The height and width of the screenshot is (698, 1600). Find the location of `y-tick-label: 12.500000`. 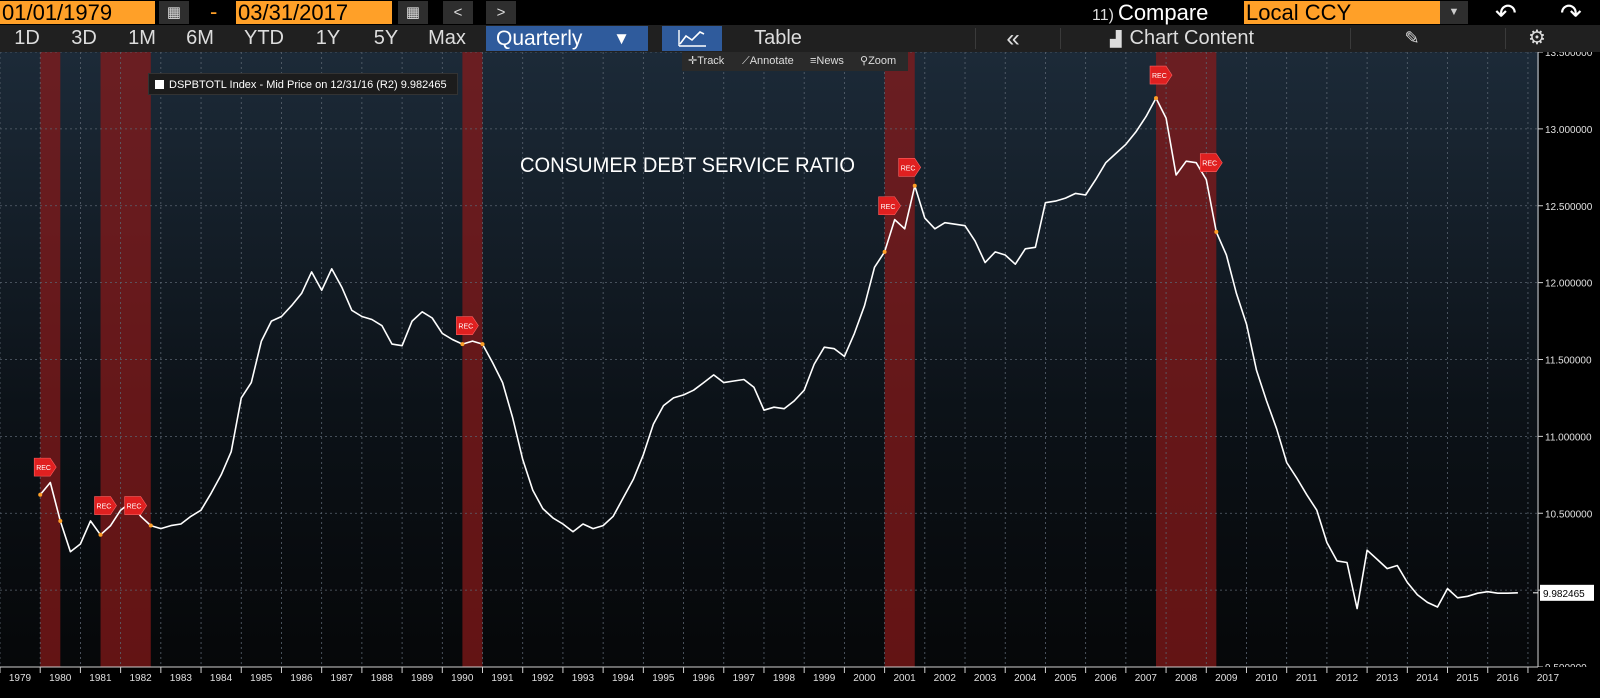

y-tick-label: 12.500000 is located at coordinates (1569, 207).